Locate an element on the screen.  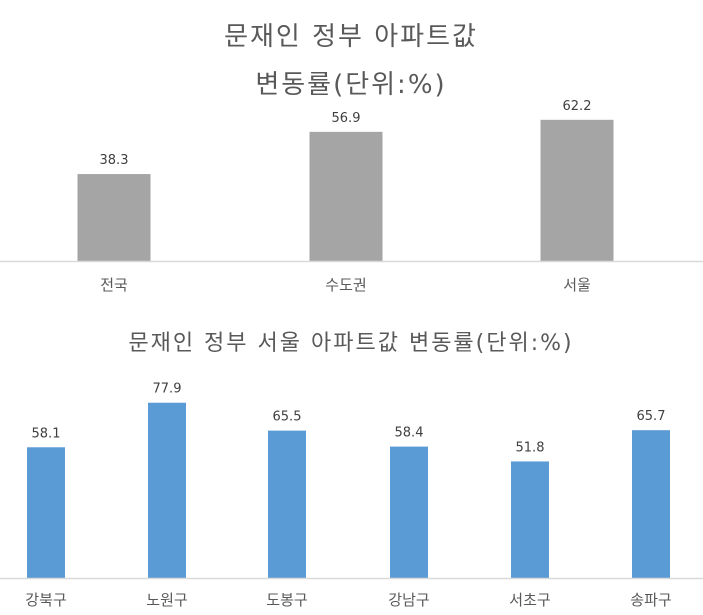
data-label: 77.9 is located at coordinates (167, 389).